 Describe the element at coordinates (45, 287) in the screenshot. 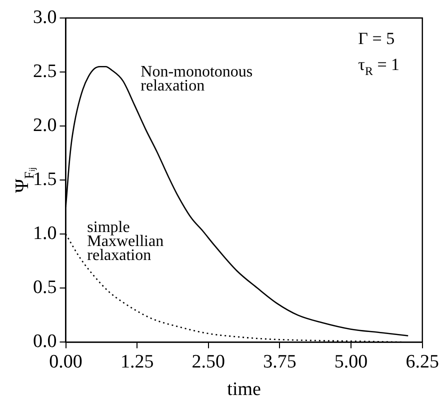

I see `y-tick-label: 0.5` at that location.